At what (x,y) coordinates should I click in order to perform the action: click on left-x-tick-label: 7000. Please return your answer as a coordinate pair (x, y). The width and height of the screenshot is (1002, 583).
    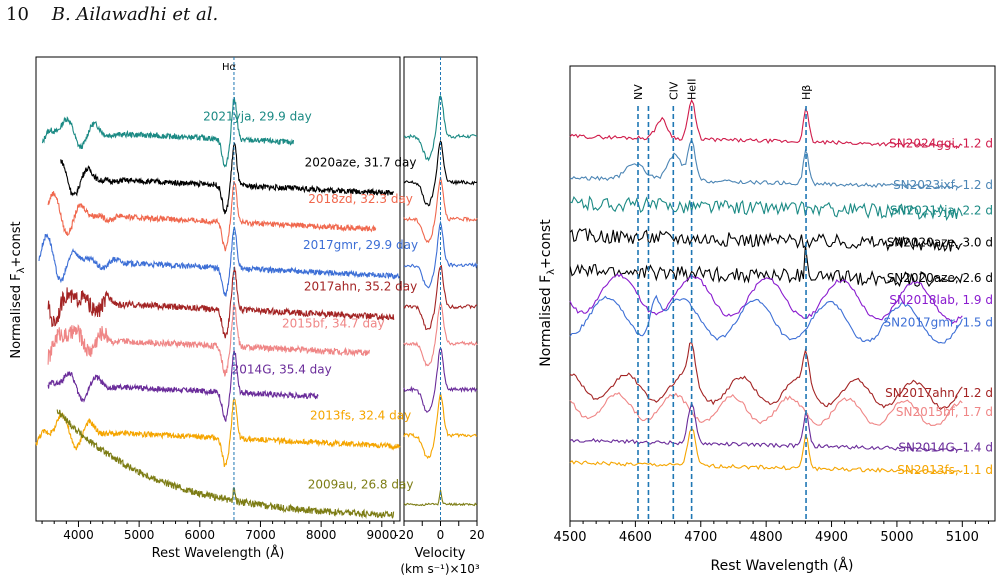
    Looking at the image, I should click on (260, 535).